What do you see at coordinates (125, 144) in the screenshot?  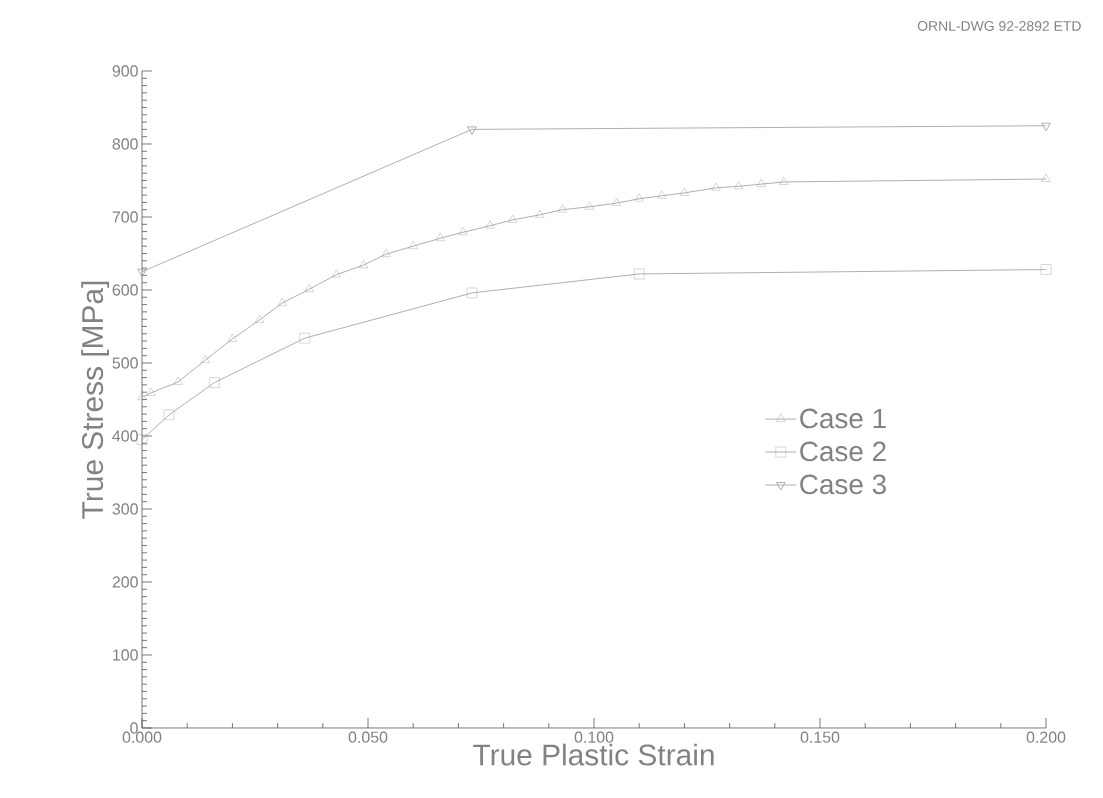 I see `y-tick-label: 800` at bounding box center [125, 144].